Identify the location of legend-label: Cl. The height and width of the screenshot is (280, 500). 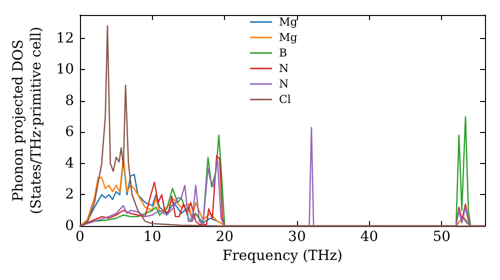
(285, 99).